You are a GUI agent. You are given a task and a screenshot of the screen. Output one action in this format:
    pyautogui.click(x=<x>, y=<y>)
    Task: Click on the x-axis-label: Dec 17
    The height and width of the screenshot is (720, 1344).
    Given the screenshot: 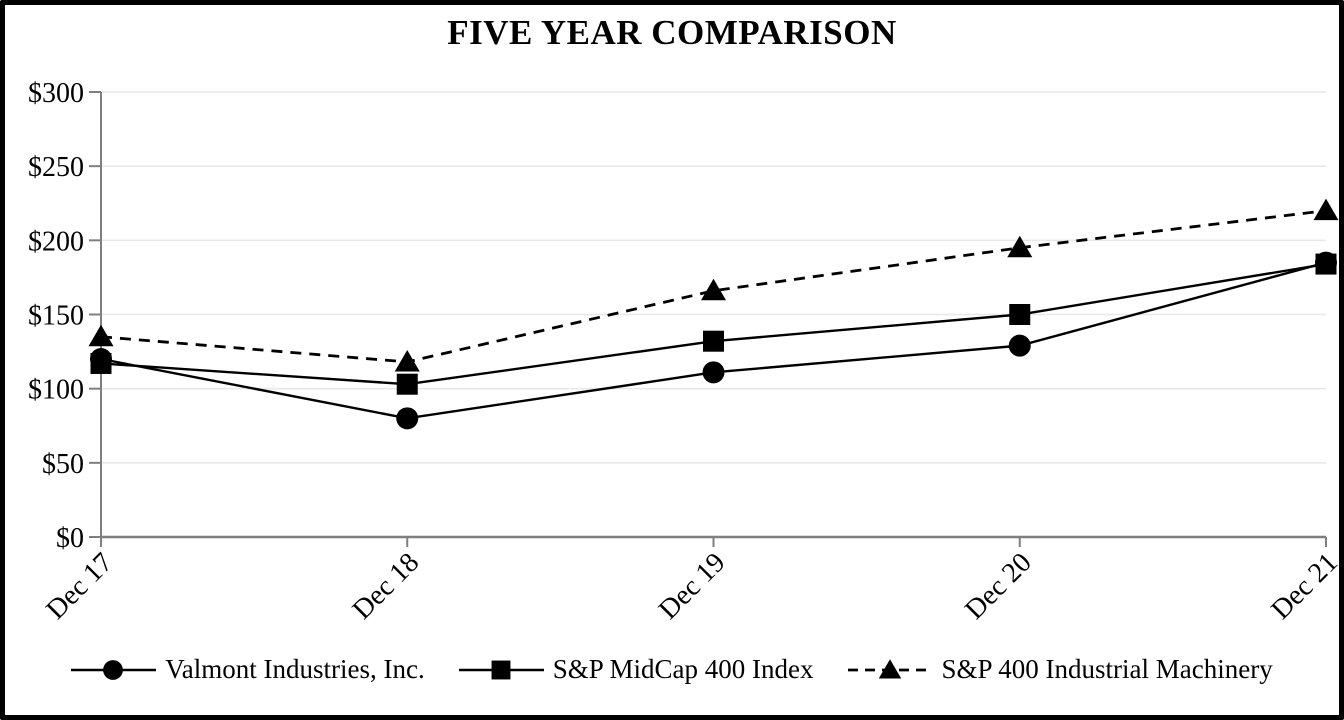 What is the action you would take?
    pyautogui.click(x=79, y=586)
    